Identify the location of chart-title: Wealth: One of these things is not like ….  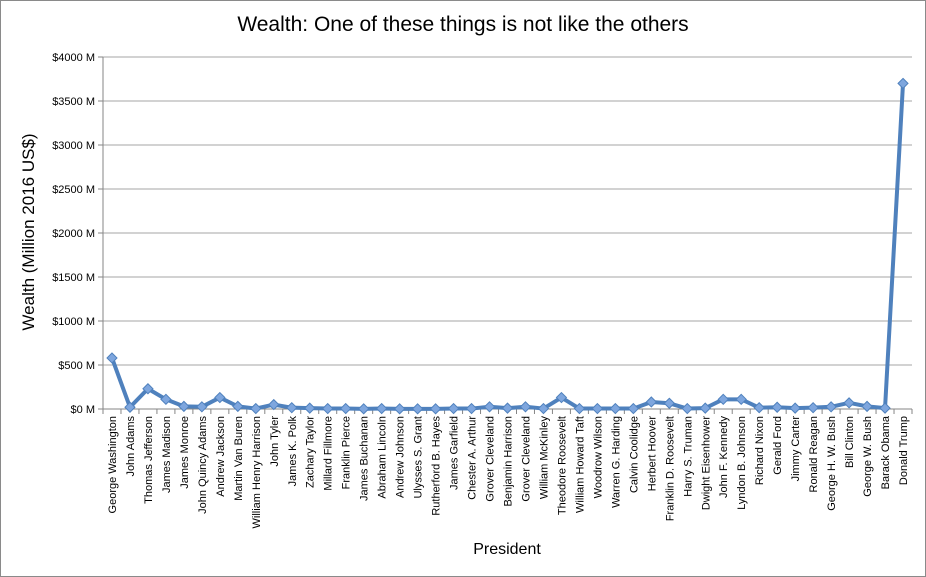
(463, 24).